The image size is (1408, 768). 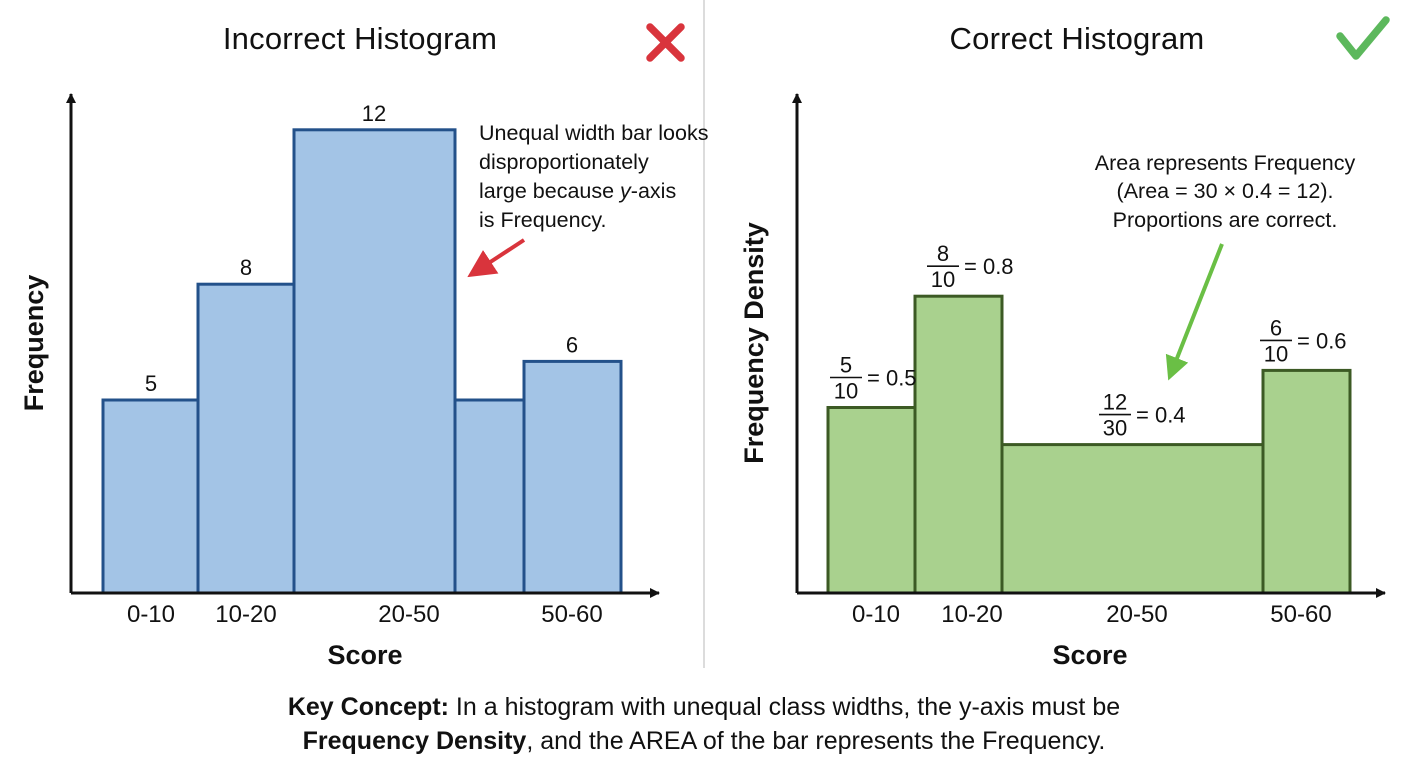 I want to click on correct-annotation-line-3: Proportions are correct., so click(x=1225, y=220).